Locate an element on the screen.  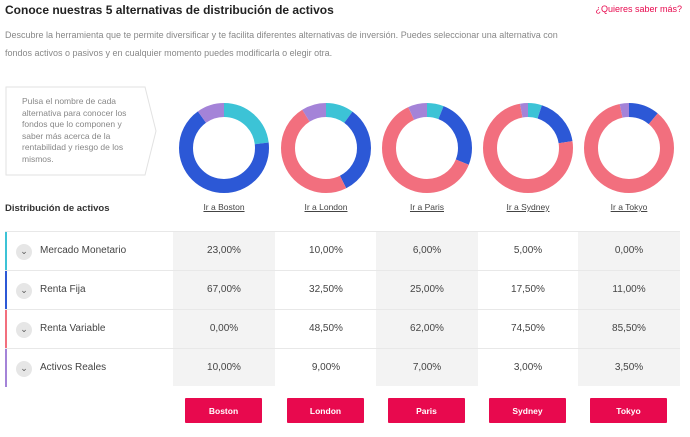
cell-value: 74,50% is located at coordinates (528, 328).